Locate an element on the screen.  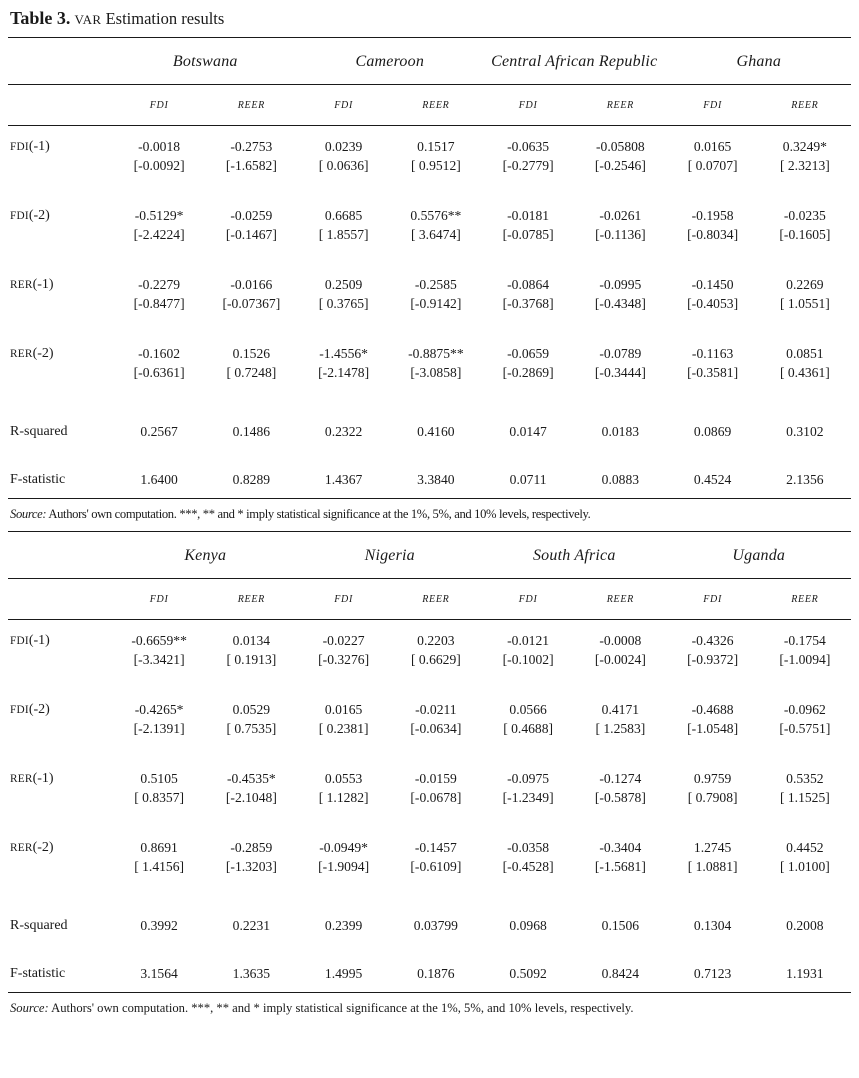
tstat-cell: [ 0.2381] is located at coordinates (343, 728).